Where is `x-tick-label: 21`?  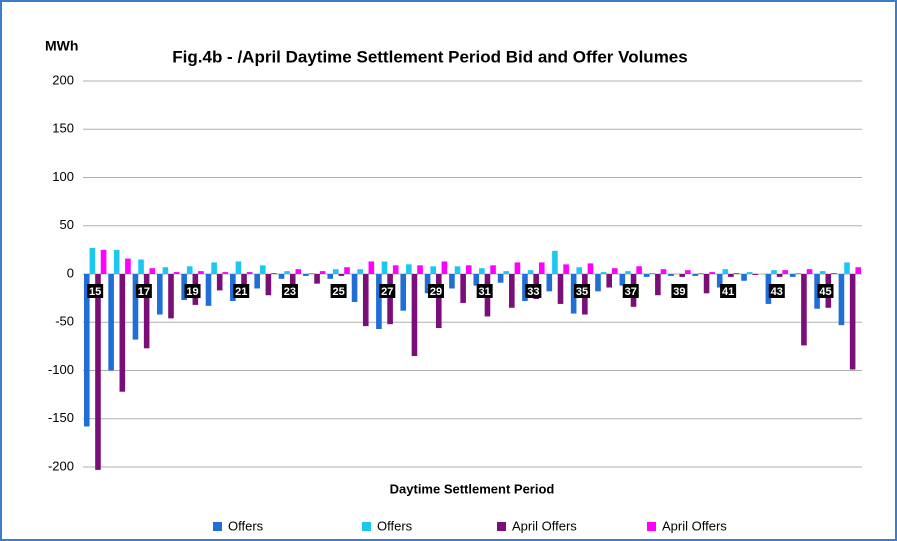
x-tick-label: 21 is located at coordinates (241, 292).